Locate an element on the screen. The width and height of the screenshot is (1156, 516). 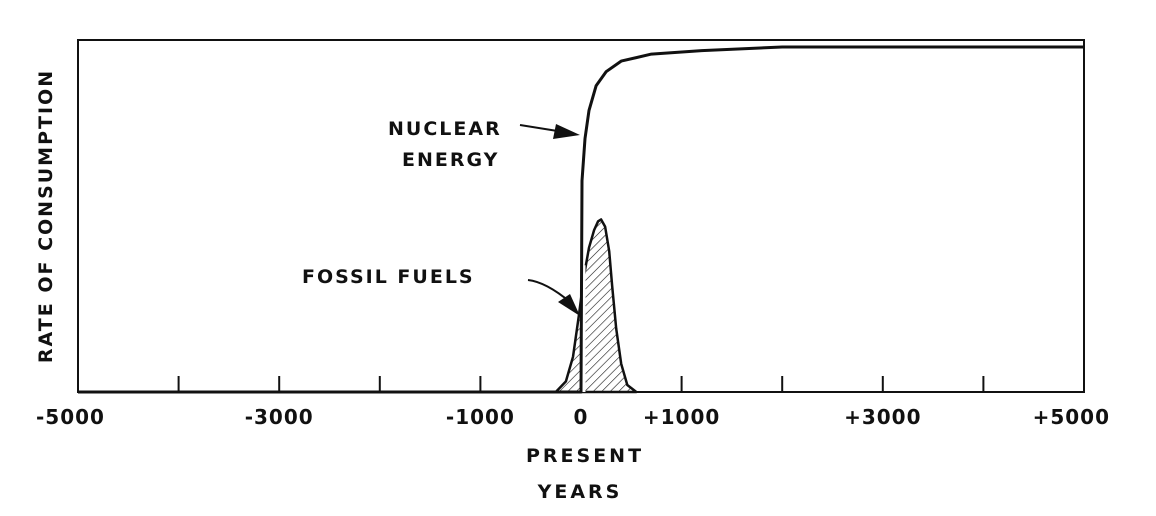
x-tick-label-3: 0 is located at coordinates (581, 417).